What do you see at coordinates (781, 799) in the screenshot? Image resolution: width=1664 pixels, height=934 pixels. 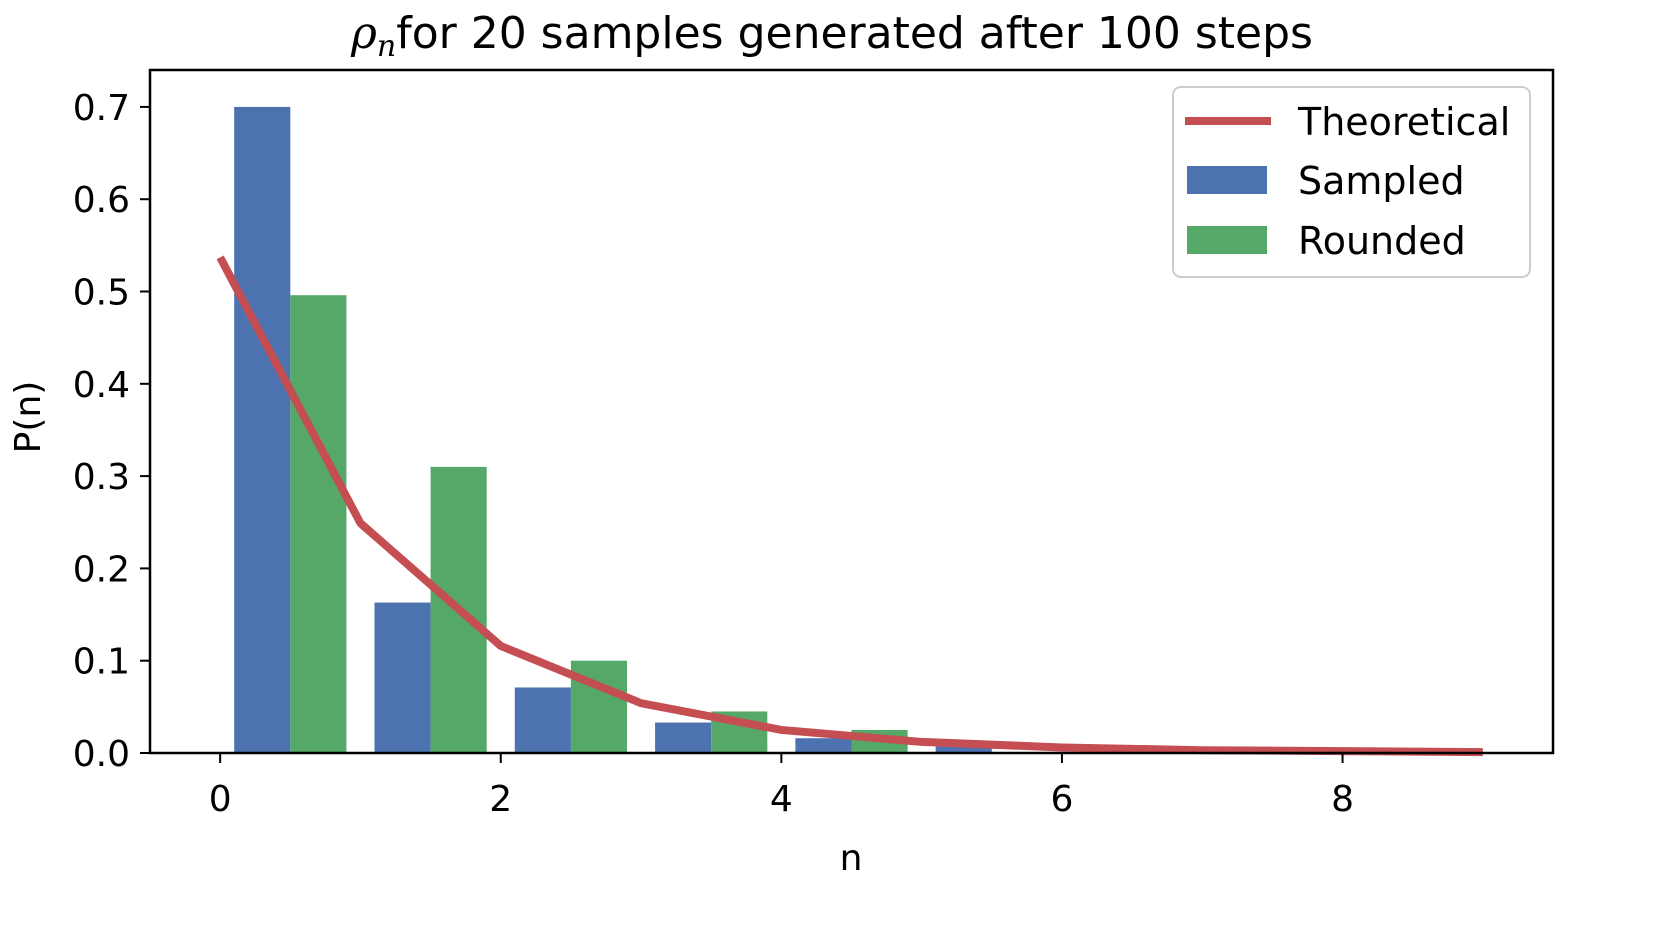 I see `x-tick-label: 4` at bounding box center [781, 799].